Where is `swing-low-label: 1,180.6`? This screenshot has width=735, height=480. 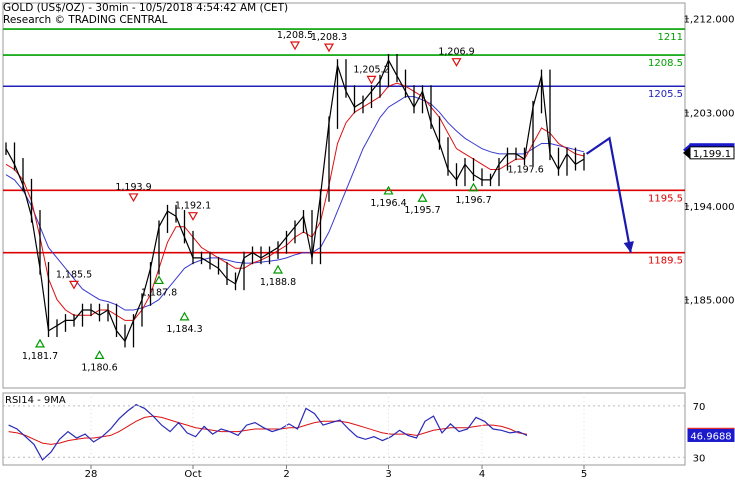 swing-low-label: 1,180.6 is located at coordinates (99, 367).